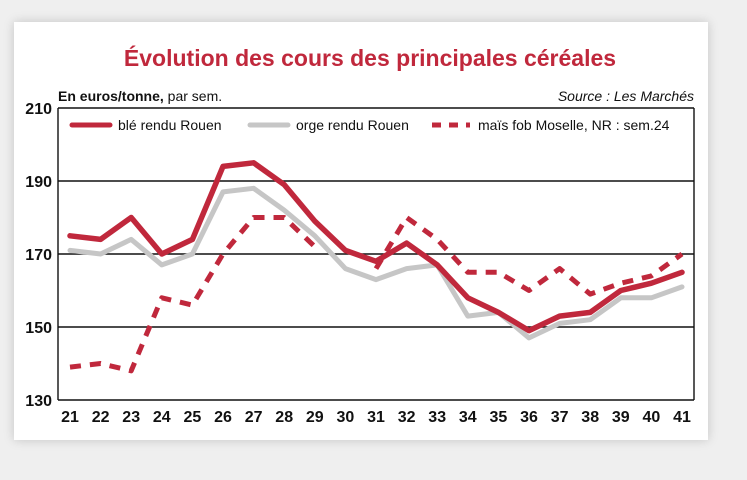  What do you see at coordinates (560, 417) in the screenshot?
I see `x-tick-label: 37` at bounding box center [560, 417].